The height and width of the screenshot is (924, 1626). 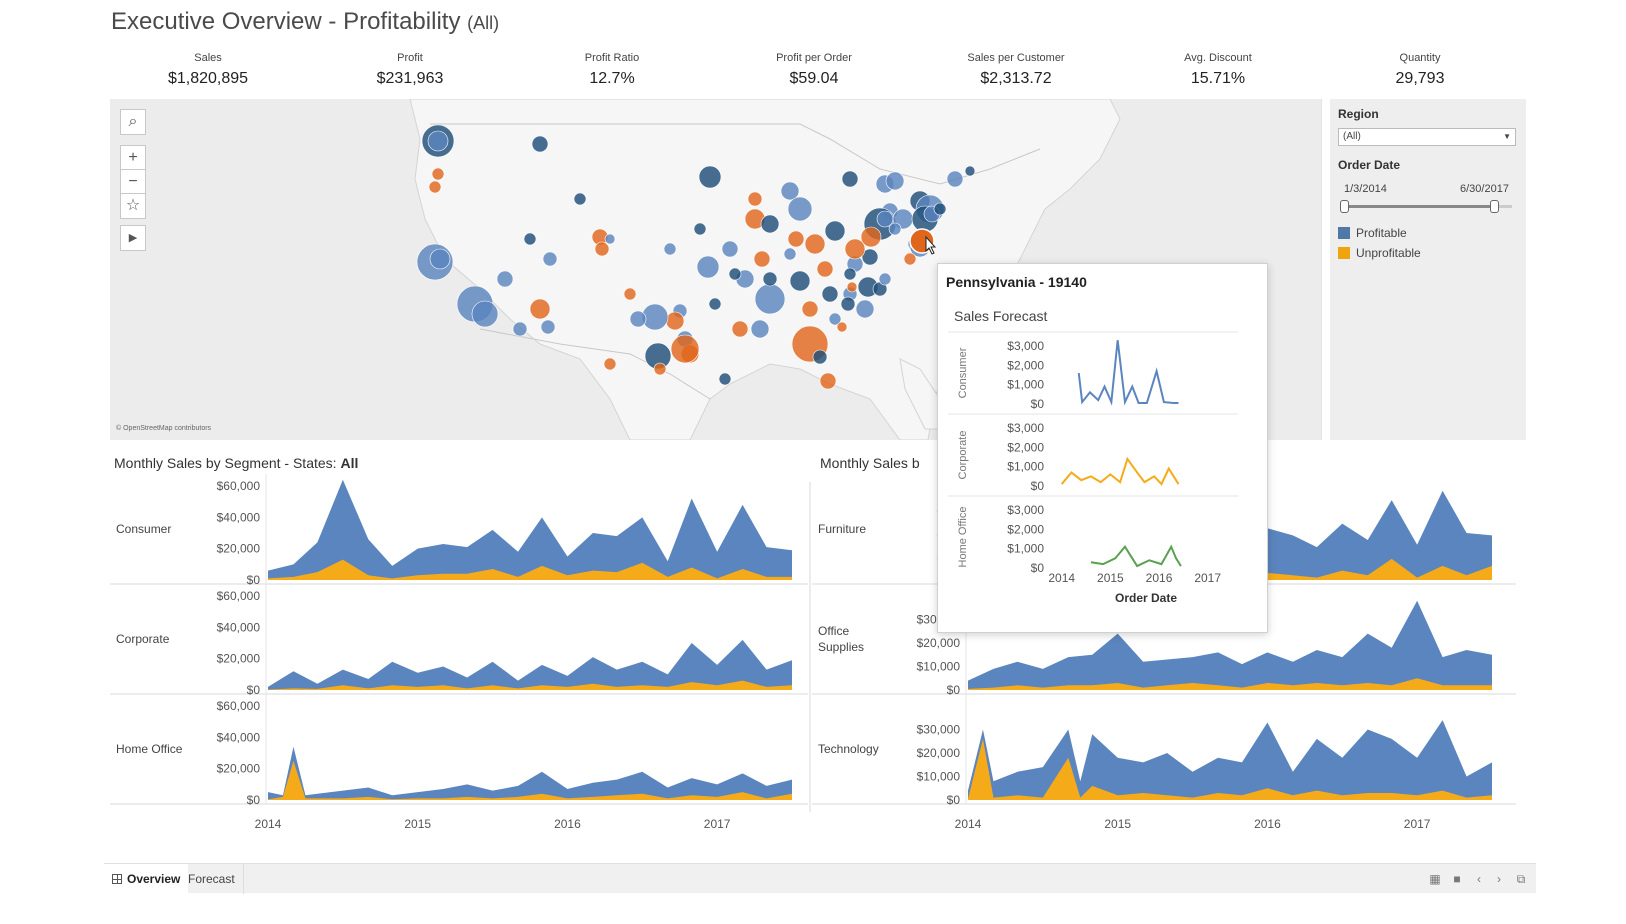 I want to click on legend-unprofitable: Unprofitable, so click(x=1379, y=253).